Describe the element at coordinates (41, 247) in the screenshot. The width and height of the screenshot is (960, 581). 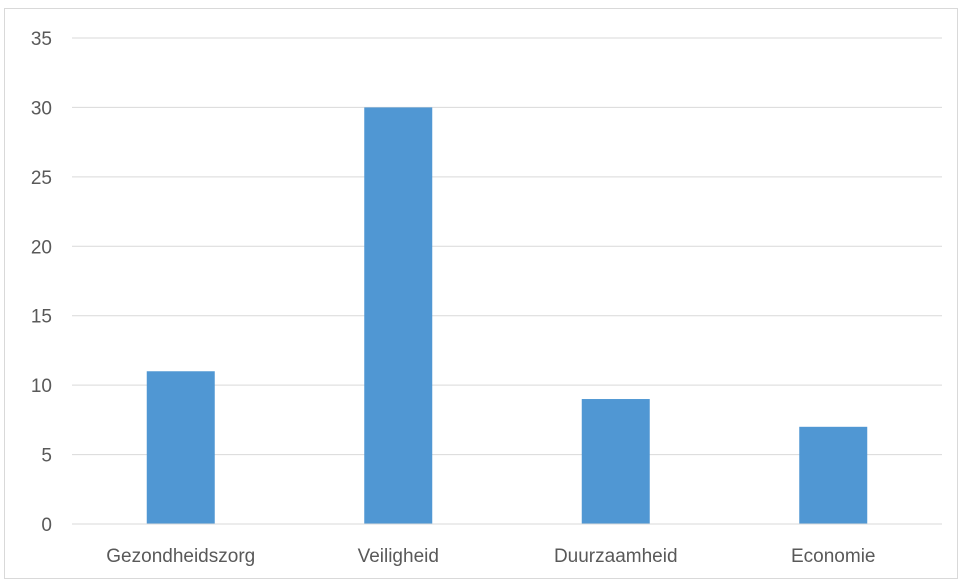
I see `y-tick-label: 20` at that location.